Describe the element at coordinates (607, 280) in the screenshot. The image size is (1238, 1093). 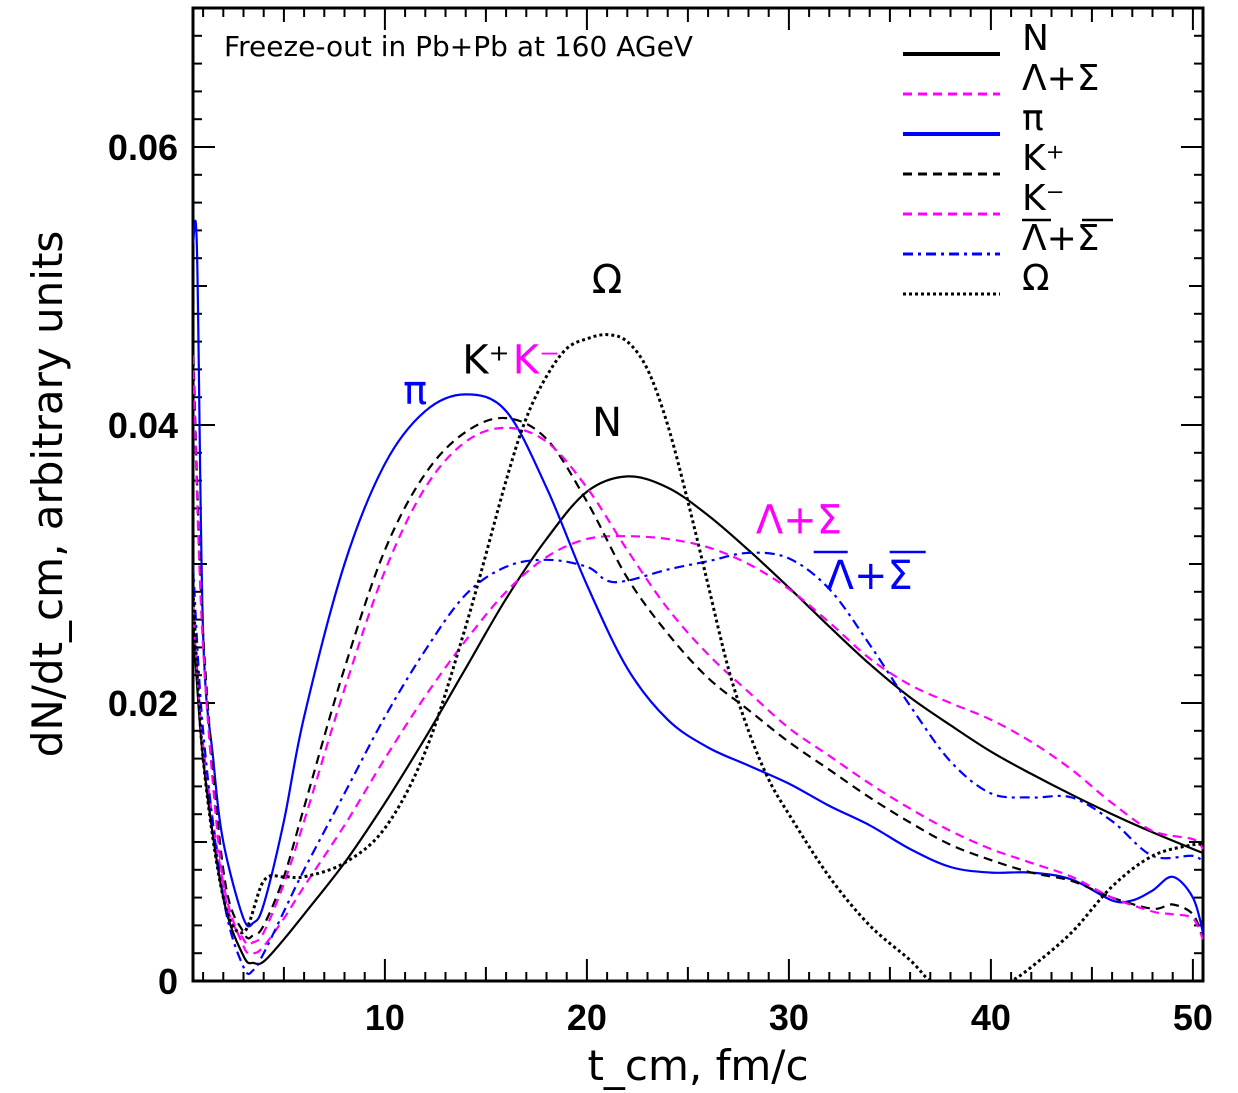
I see `annotation-3: Ω` at that location.